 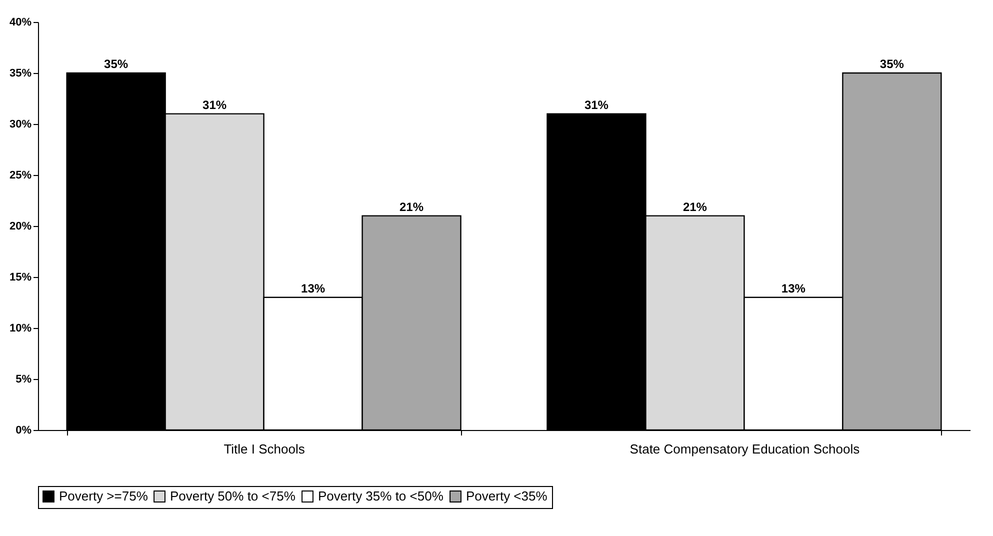 I want to click on y-tick-label: 15%, so click(x=20, y=278).